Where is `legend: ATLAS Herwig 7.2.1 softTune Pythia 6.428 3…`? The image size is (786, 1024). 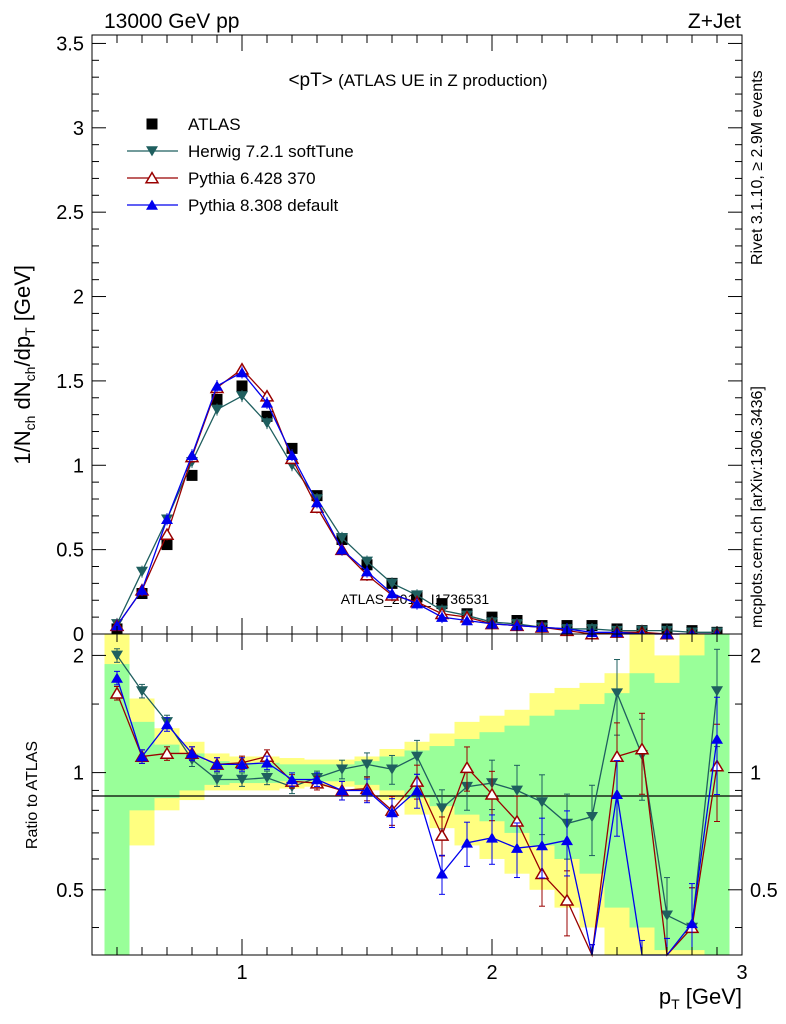 legend: ATLAS Herwig 7.2.1 softTune Pythia 6.428 3… is located at coordinates (240, 165).